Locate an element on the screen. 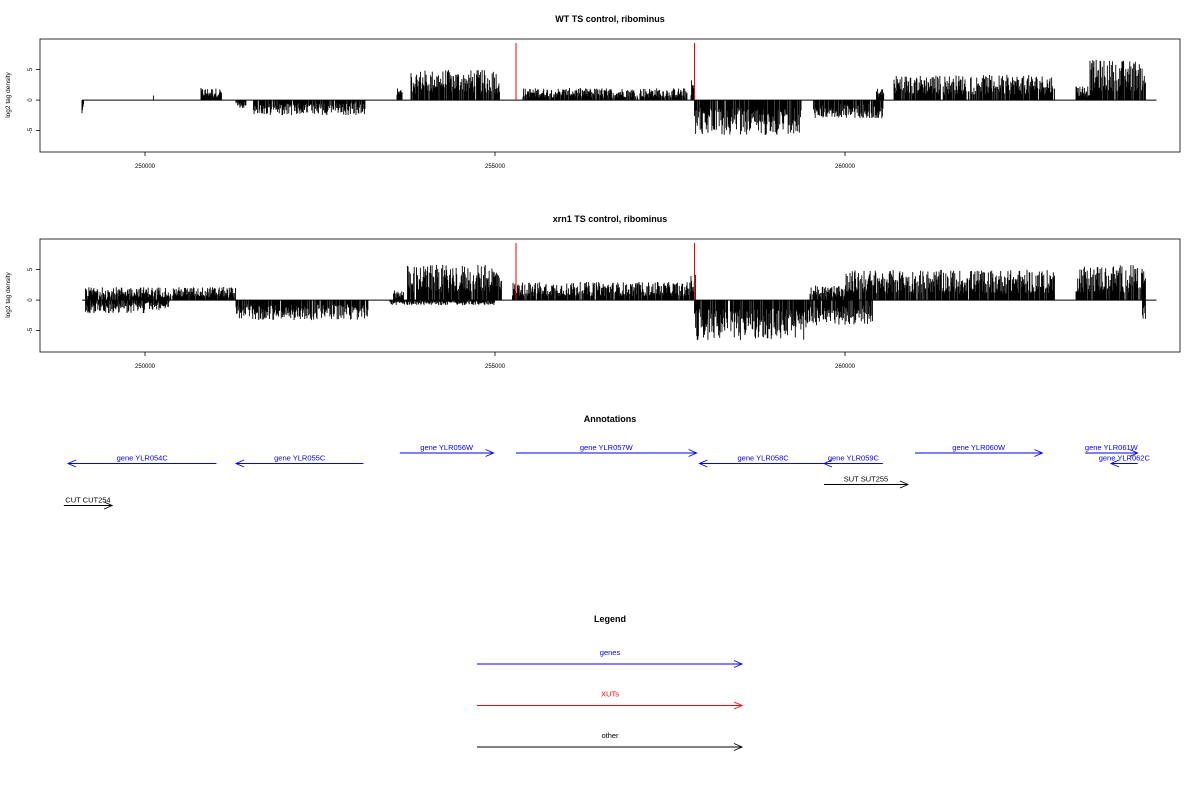 This screenshot has height=800, width=1200. panel-wt-frame is located at coordinates (610, 95).